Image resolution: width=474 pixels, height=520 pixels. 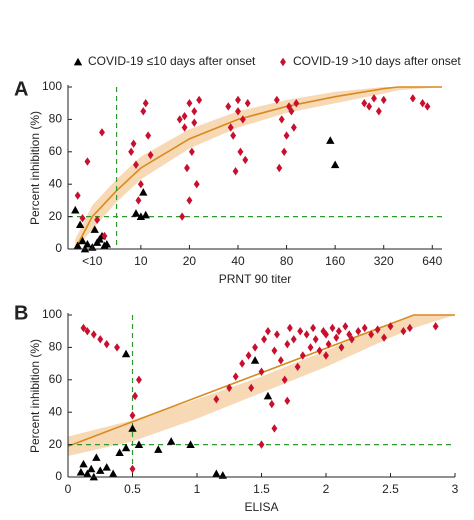 What do you see at coordinates (326, 489) in the screenshot?
I see `x-tick-label: 2` at bounding box center [326, 489].